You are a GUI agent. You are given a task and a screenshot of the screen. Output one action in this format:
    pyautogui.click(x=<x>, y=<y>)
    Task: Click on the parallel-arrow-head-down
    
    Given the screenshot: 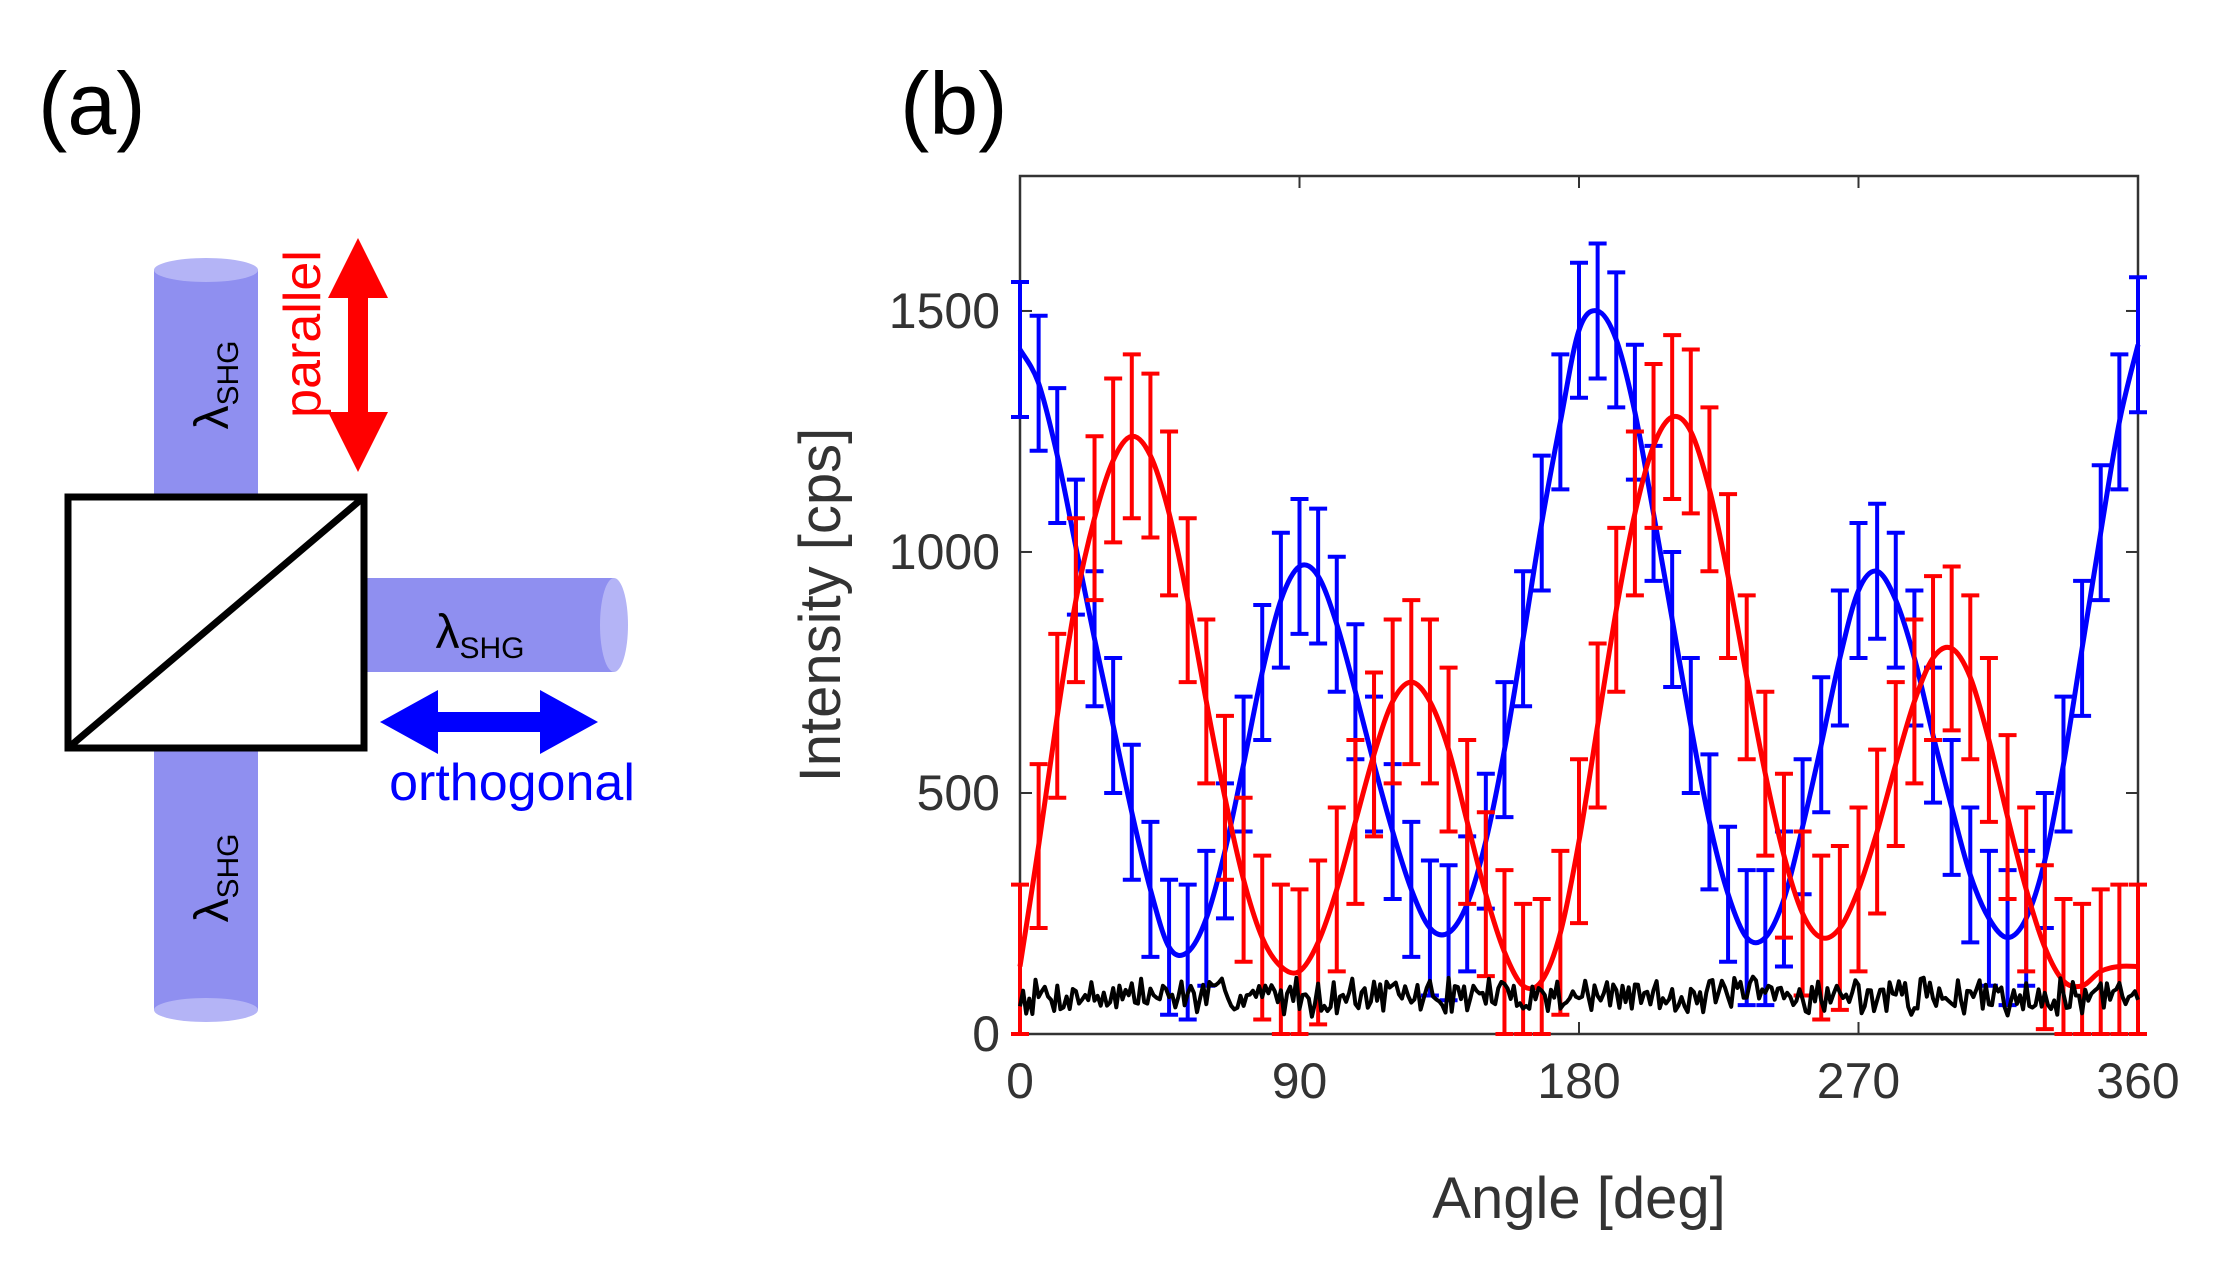 What is the action you would take?
    pyautogui.click(x=358, y=442)
    